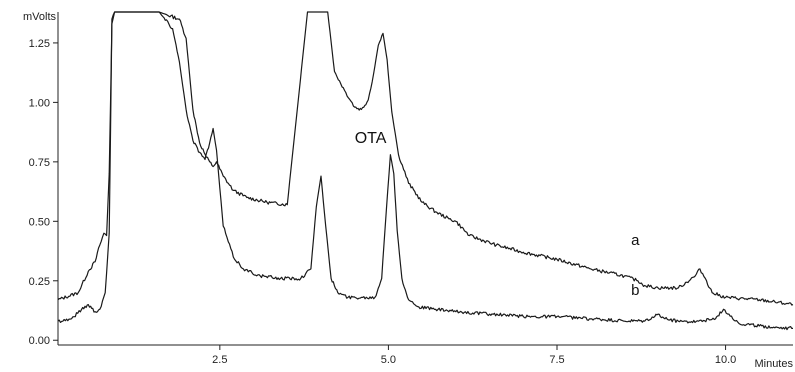 This screenshot has width=795, height=372. I want to click on y-tick-label: 1.25, so click(39, 44).